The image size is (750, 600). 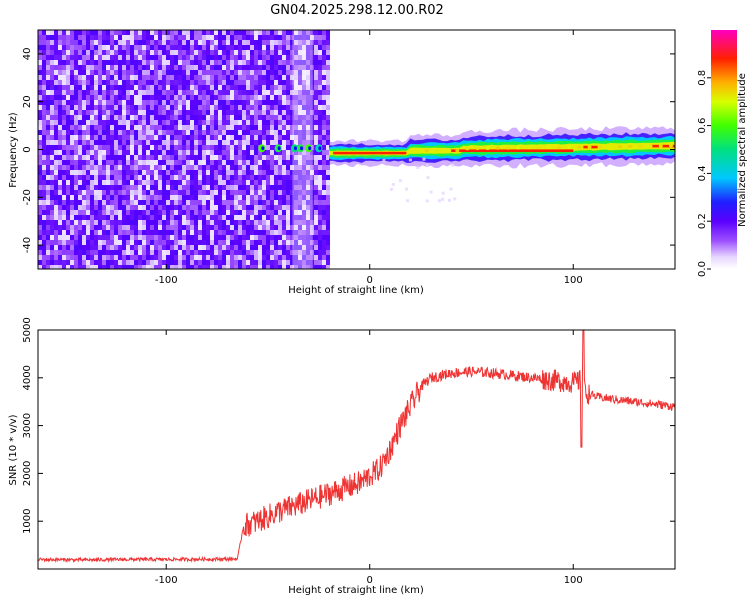 What do you see at coordinates (27, 101) in the screenshot?
I see `spectrogram-y-tick-label: 20` at bounding box center [27, 101].